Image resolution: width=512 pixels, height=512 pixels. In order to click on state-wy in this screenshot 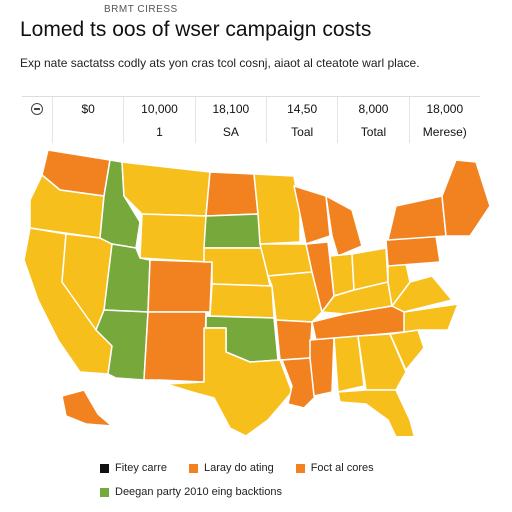, I will do `click(173, 238)`.